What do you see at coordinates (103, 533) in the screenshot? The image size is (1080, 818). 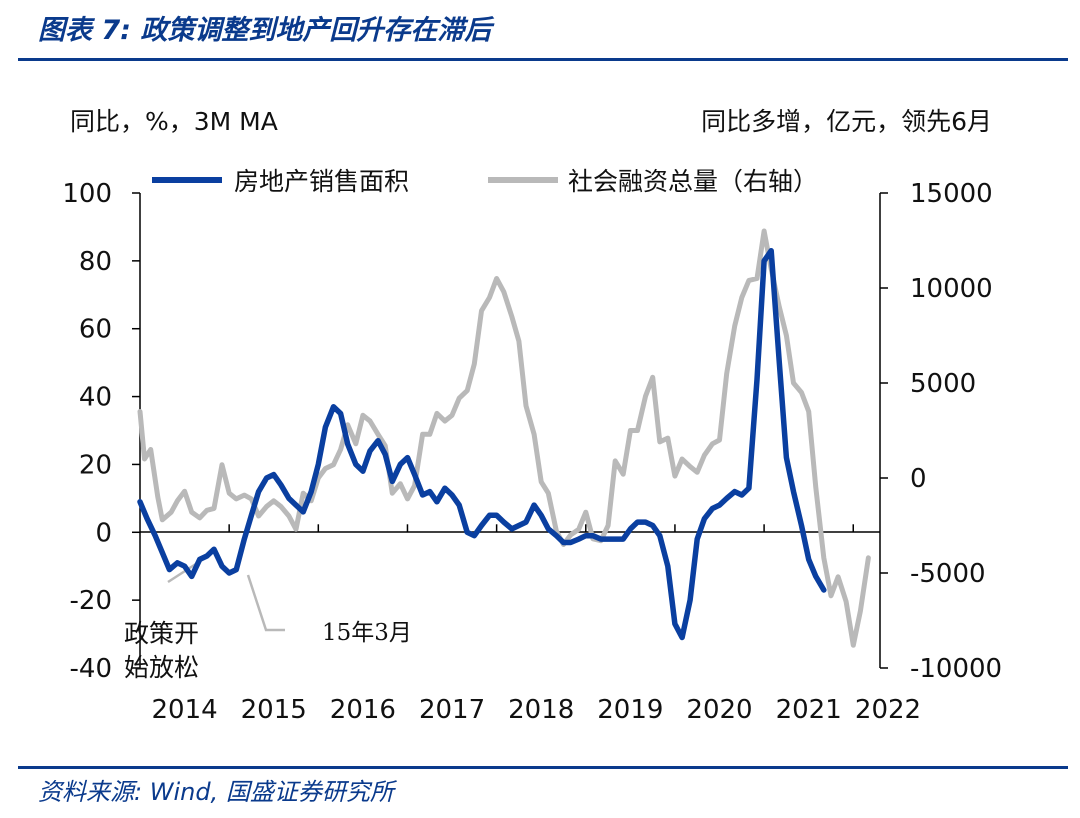 I see `left-tick-label: 0` at bounding box center [103, 533].